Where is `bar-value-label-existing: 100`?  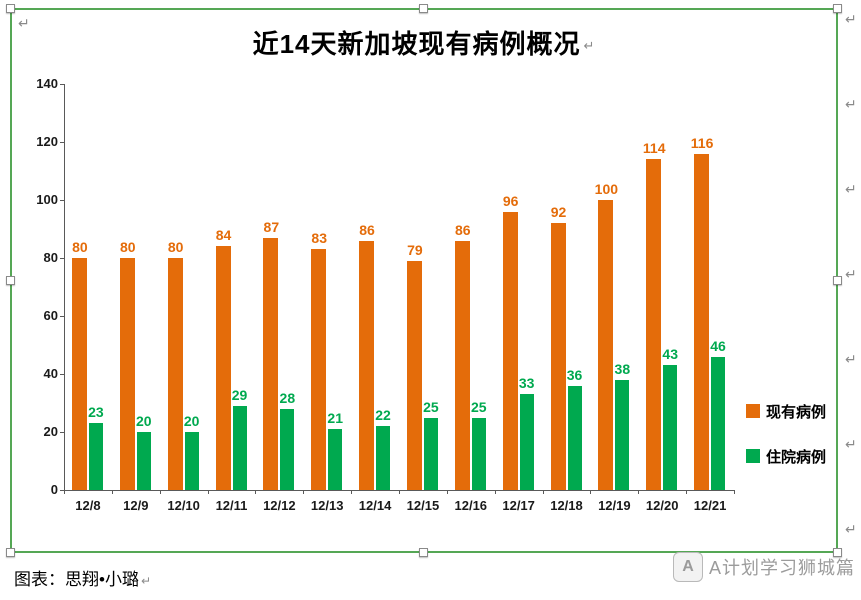 bar-value-label-existing: 100 is located at coordinates (606, 189).